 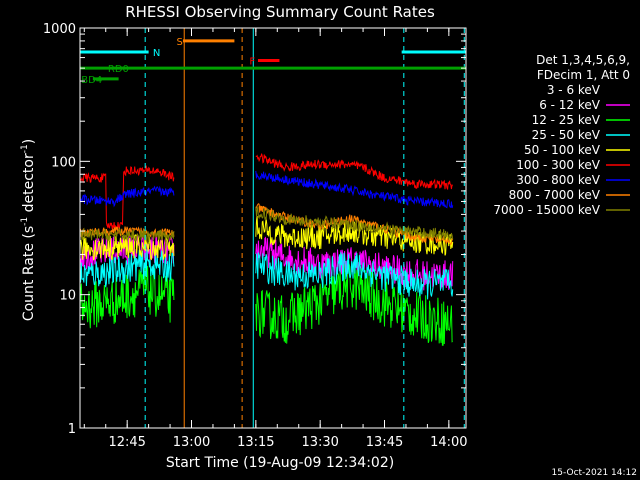 What do you see at coordinates (29, 141) in the screenshot?
I see `y-axis-label-end: )` at bounding box center [29, 141].